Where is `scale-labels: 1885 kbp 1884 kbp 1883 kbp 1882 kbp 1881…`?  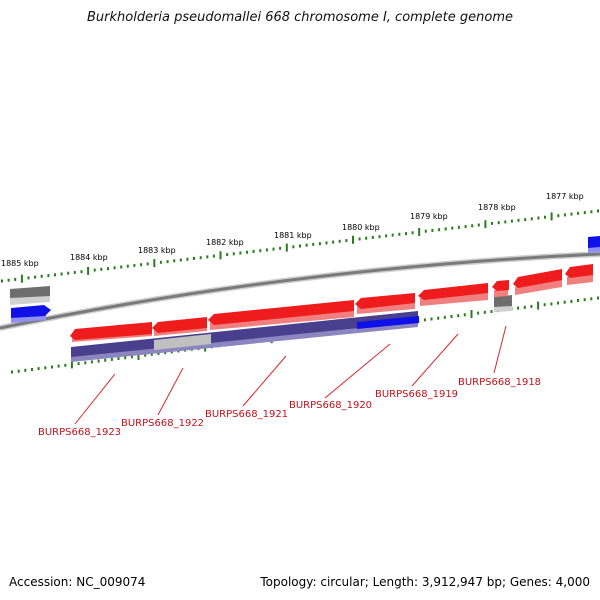
scale-labels: 1885 kbp 1884 kbp 1883 kbp 1882 kbp 1881… is located at coordinates (292, 230).